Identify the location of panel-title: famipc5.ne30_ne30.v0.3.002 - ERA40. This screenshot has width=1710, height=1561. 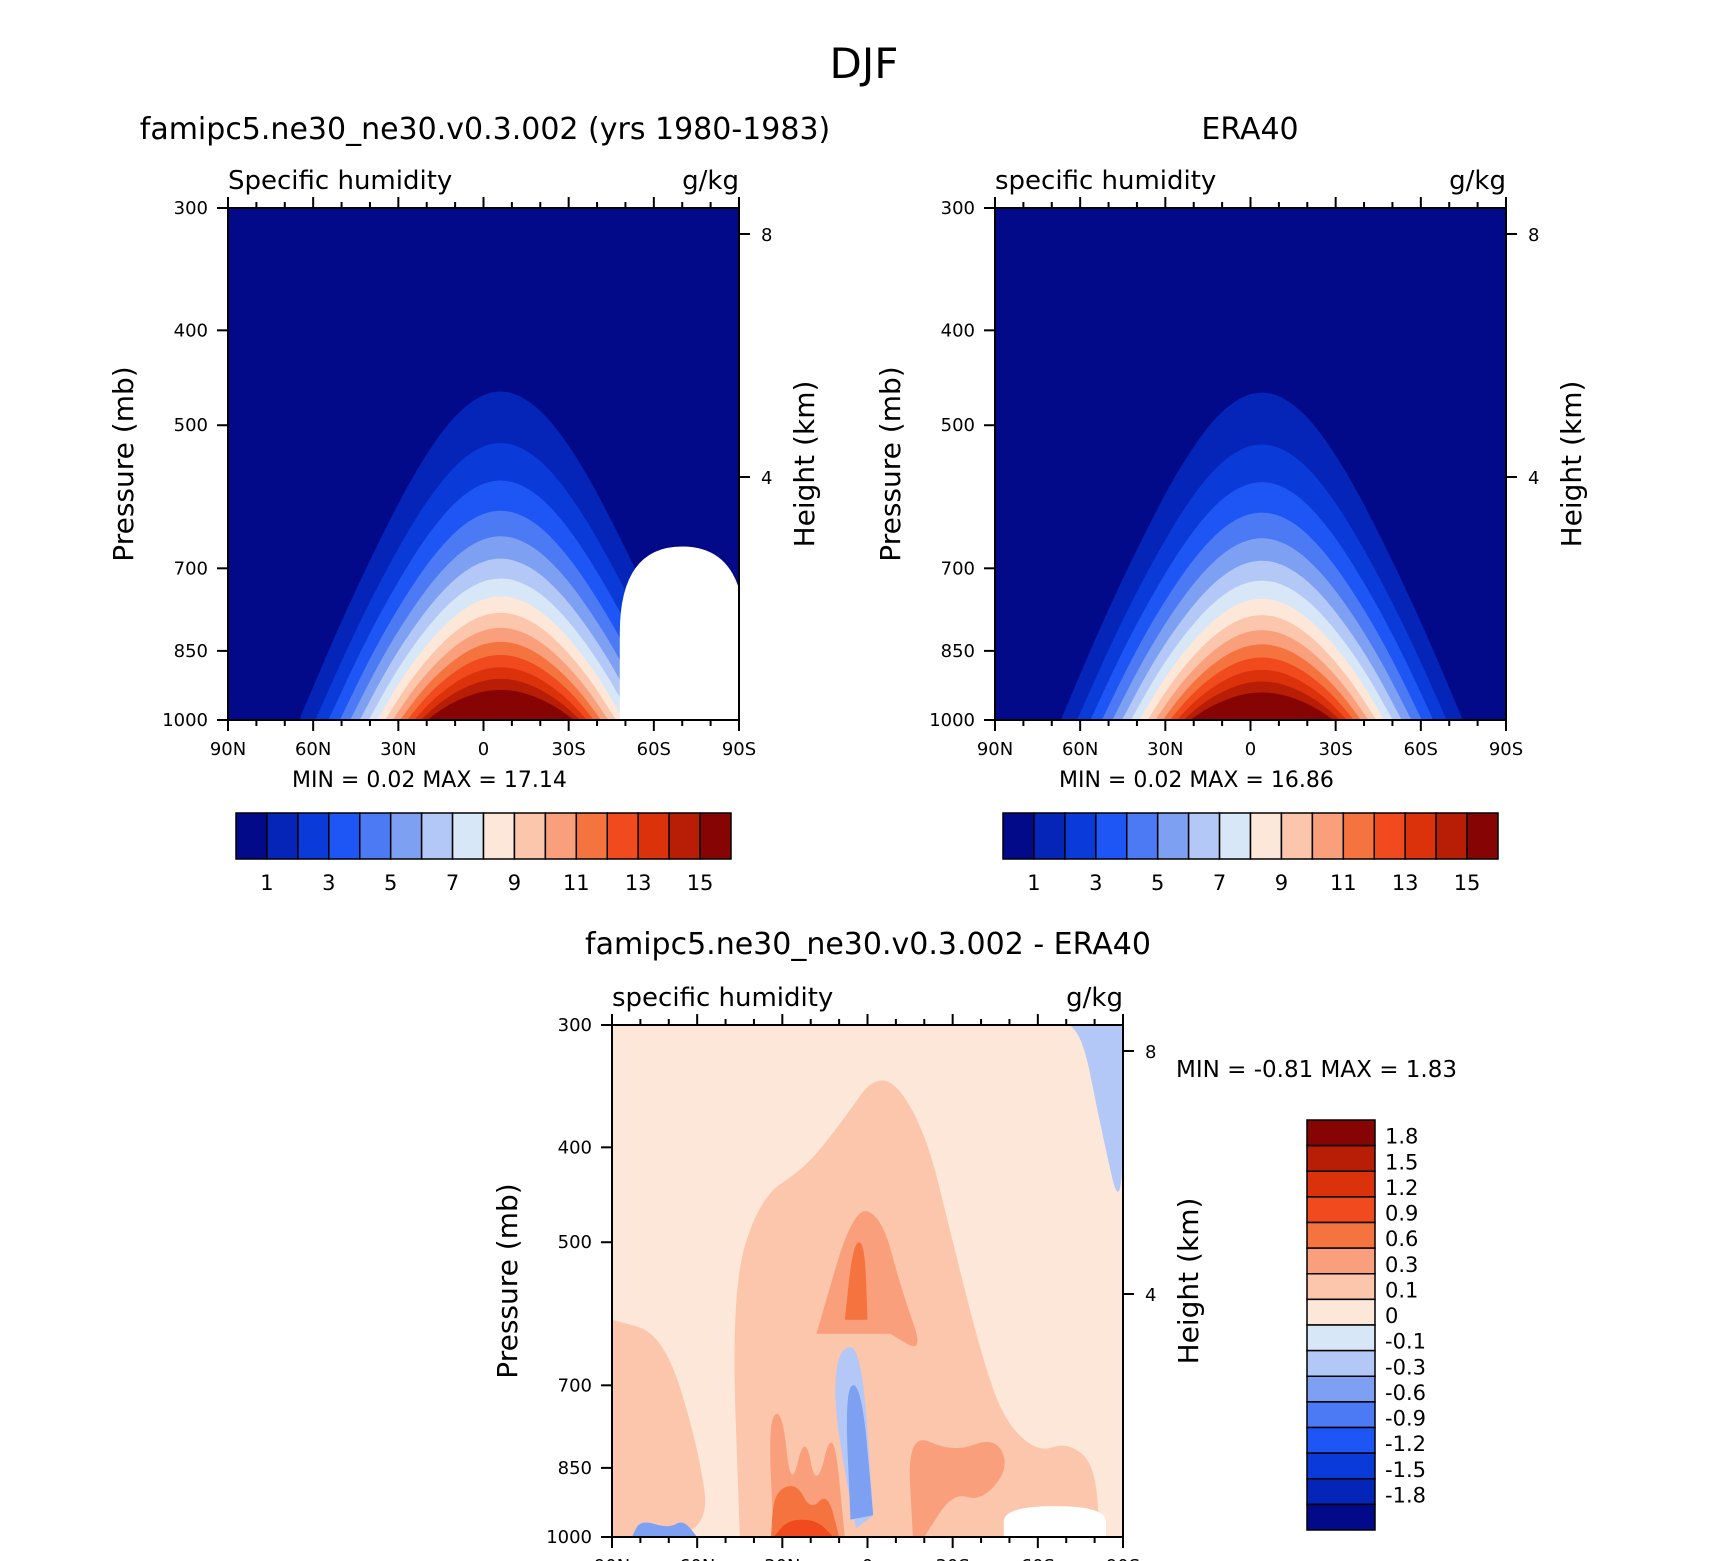
(868, 944).